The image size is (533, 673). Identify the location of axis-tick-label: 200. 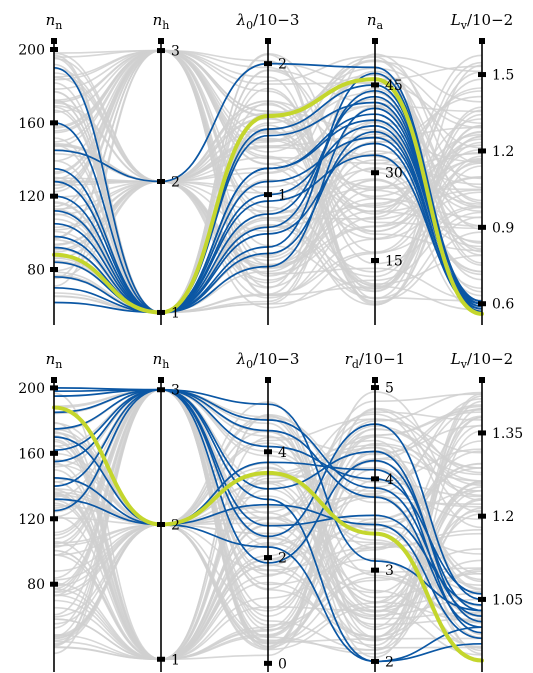
(31, 389).